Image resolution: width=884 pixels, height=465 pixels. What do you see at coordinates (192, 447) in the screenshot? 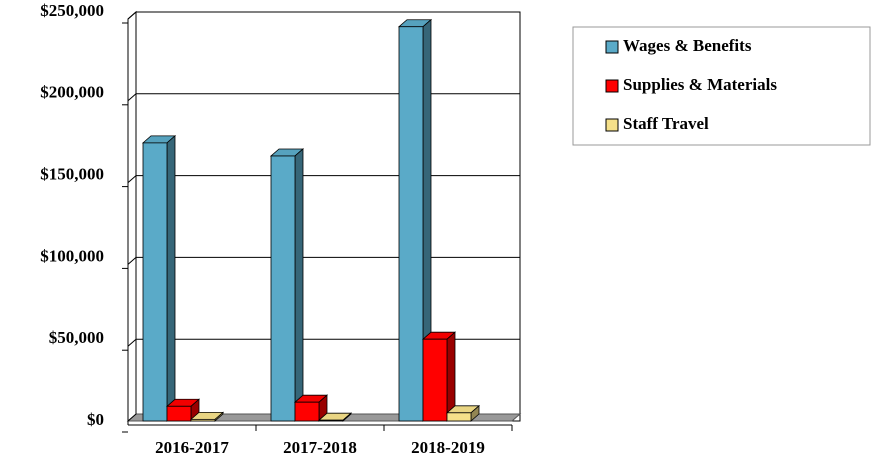
I see `x-tick-label: 2016-2017` at bounding box center [192, 447].